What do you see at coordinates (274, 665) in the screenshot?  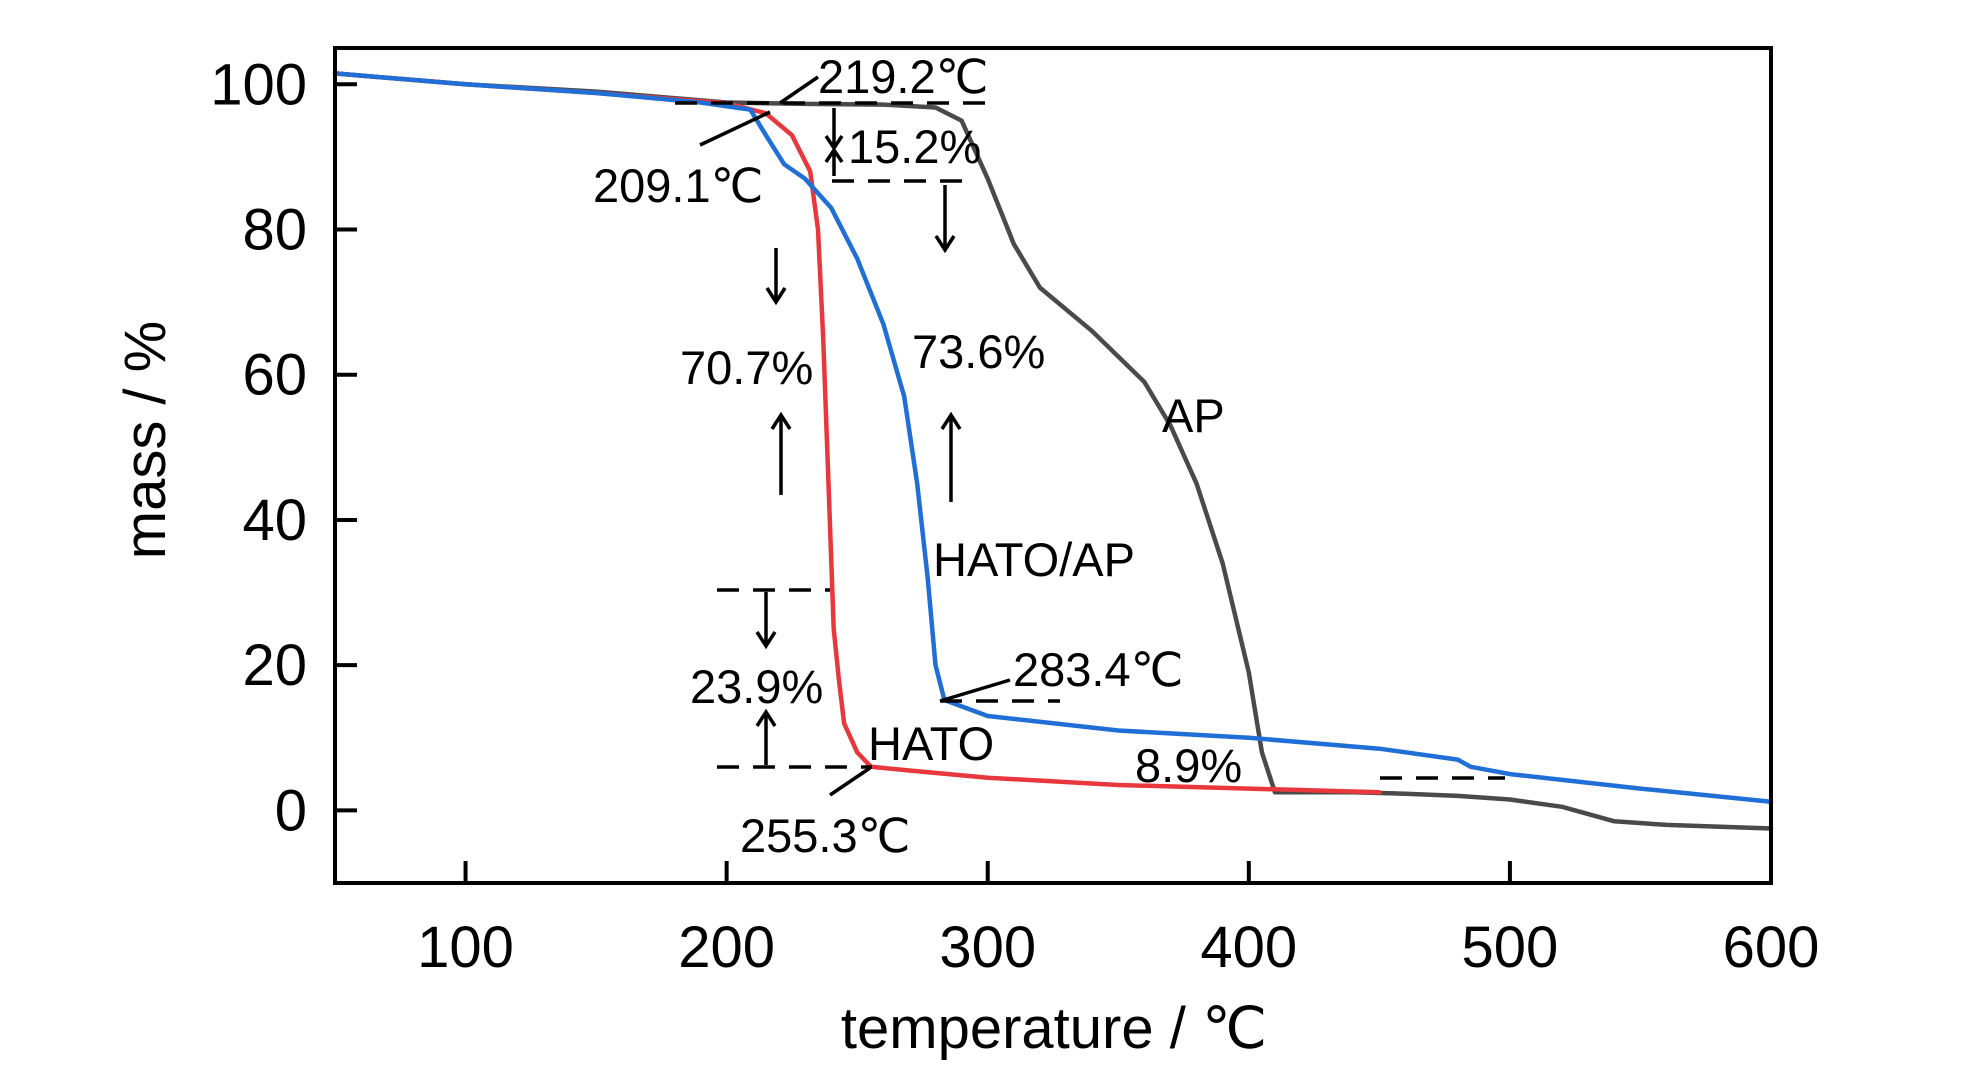 I see `y-tick-label-20: 20` at bounding box center [274, 665].